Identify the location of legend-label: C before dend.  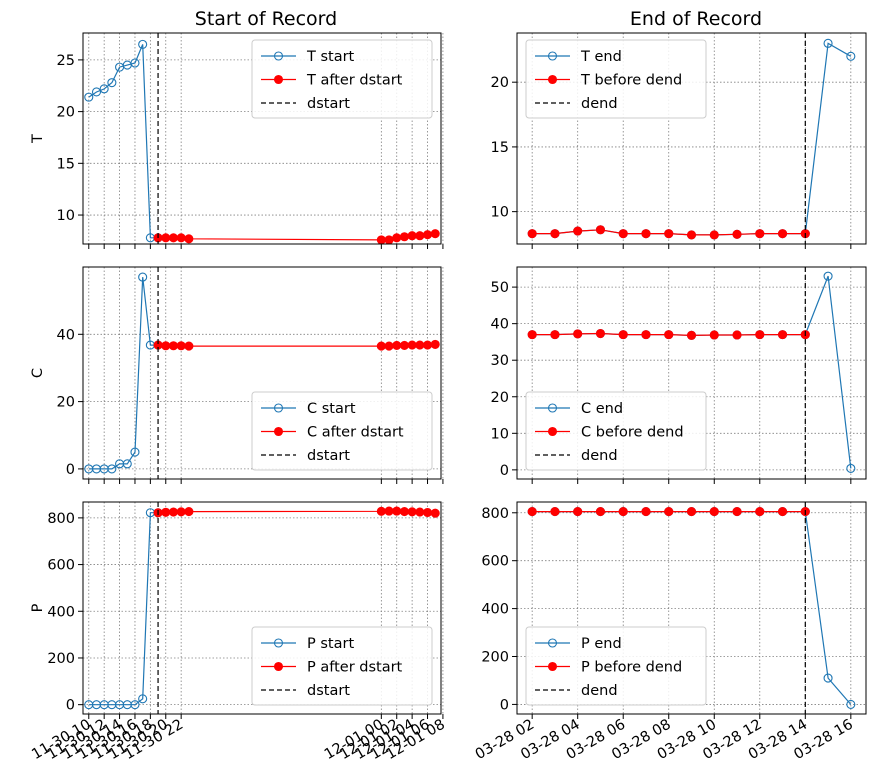
(632, 433).